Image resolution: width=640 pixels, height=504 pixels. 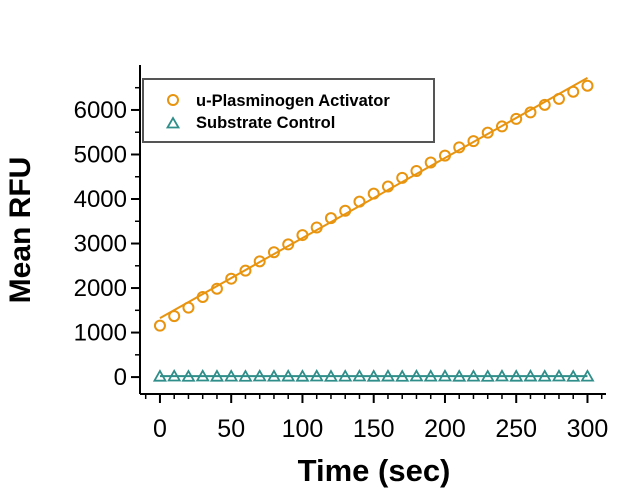 I want to click on legend-label-activator: u-Plasminogen Activator, so click(x=293, y=101).